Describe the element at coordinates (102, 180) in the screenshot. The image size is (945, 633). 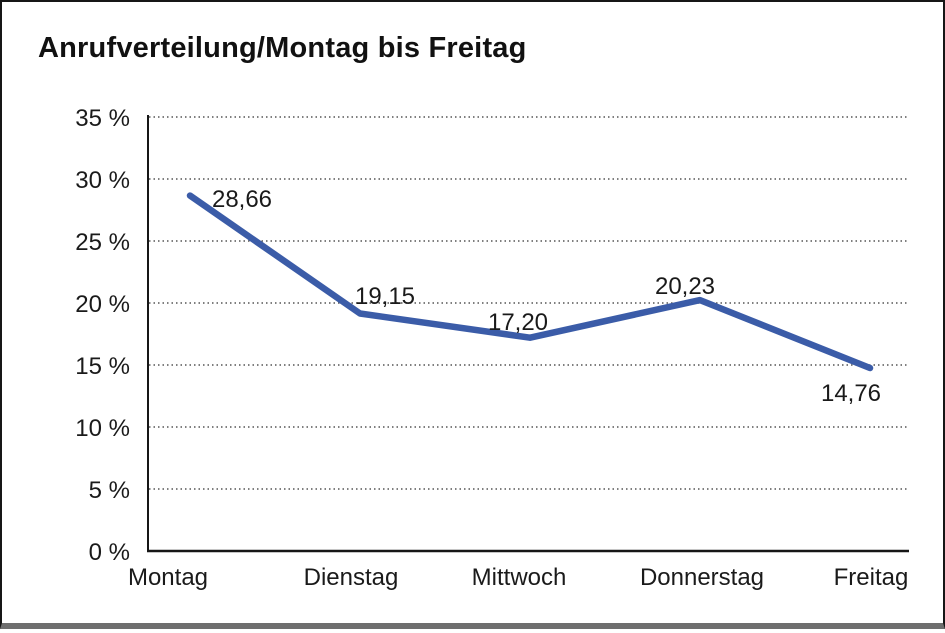
I see `y-tick-label: 30 %` at that location.